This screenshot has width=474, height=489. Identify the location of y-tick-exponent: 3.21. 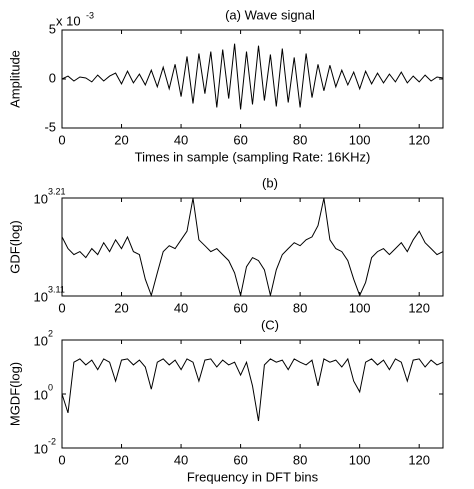
(57, 191).